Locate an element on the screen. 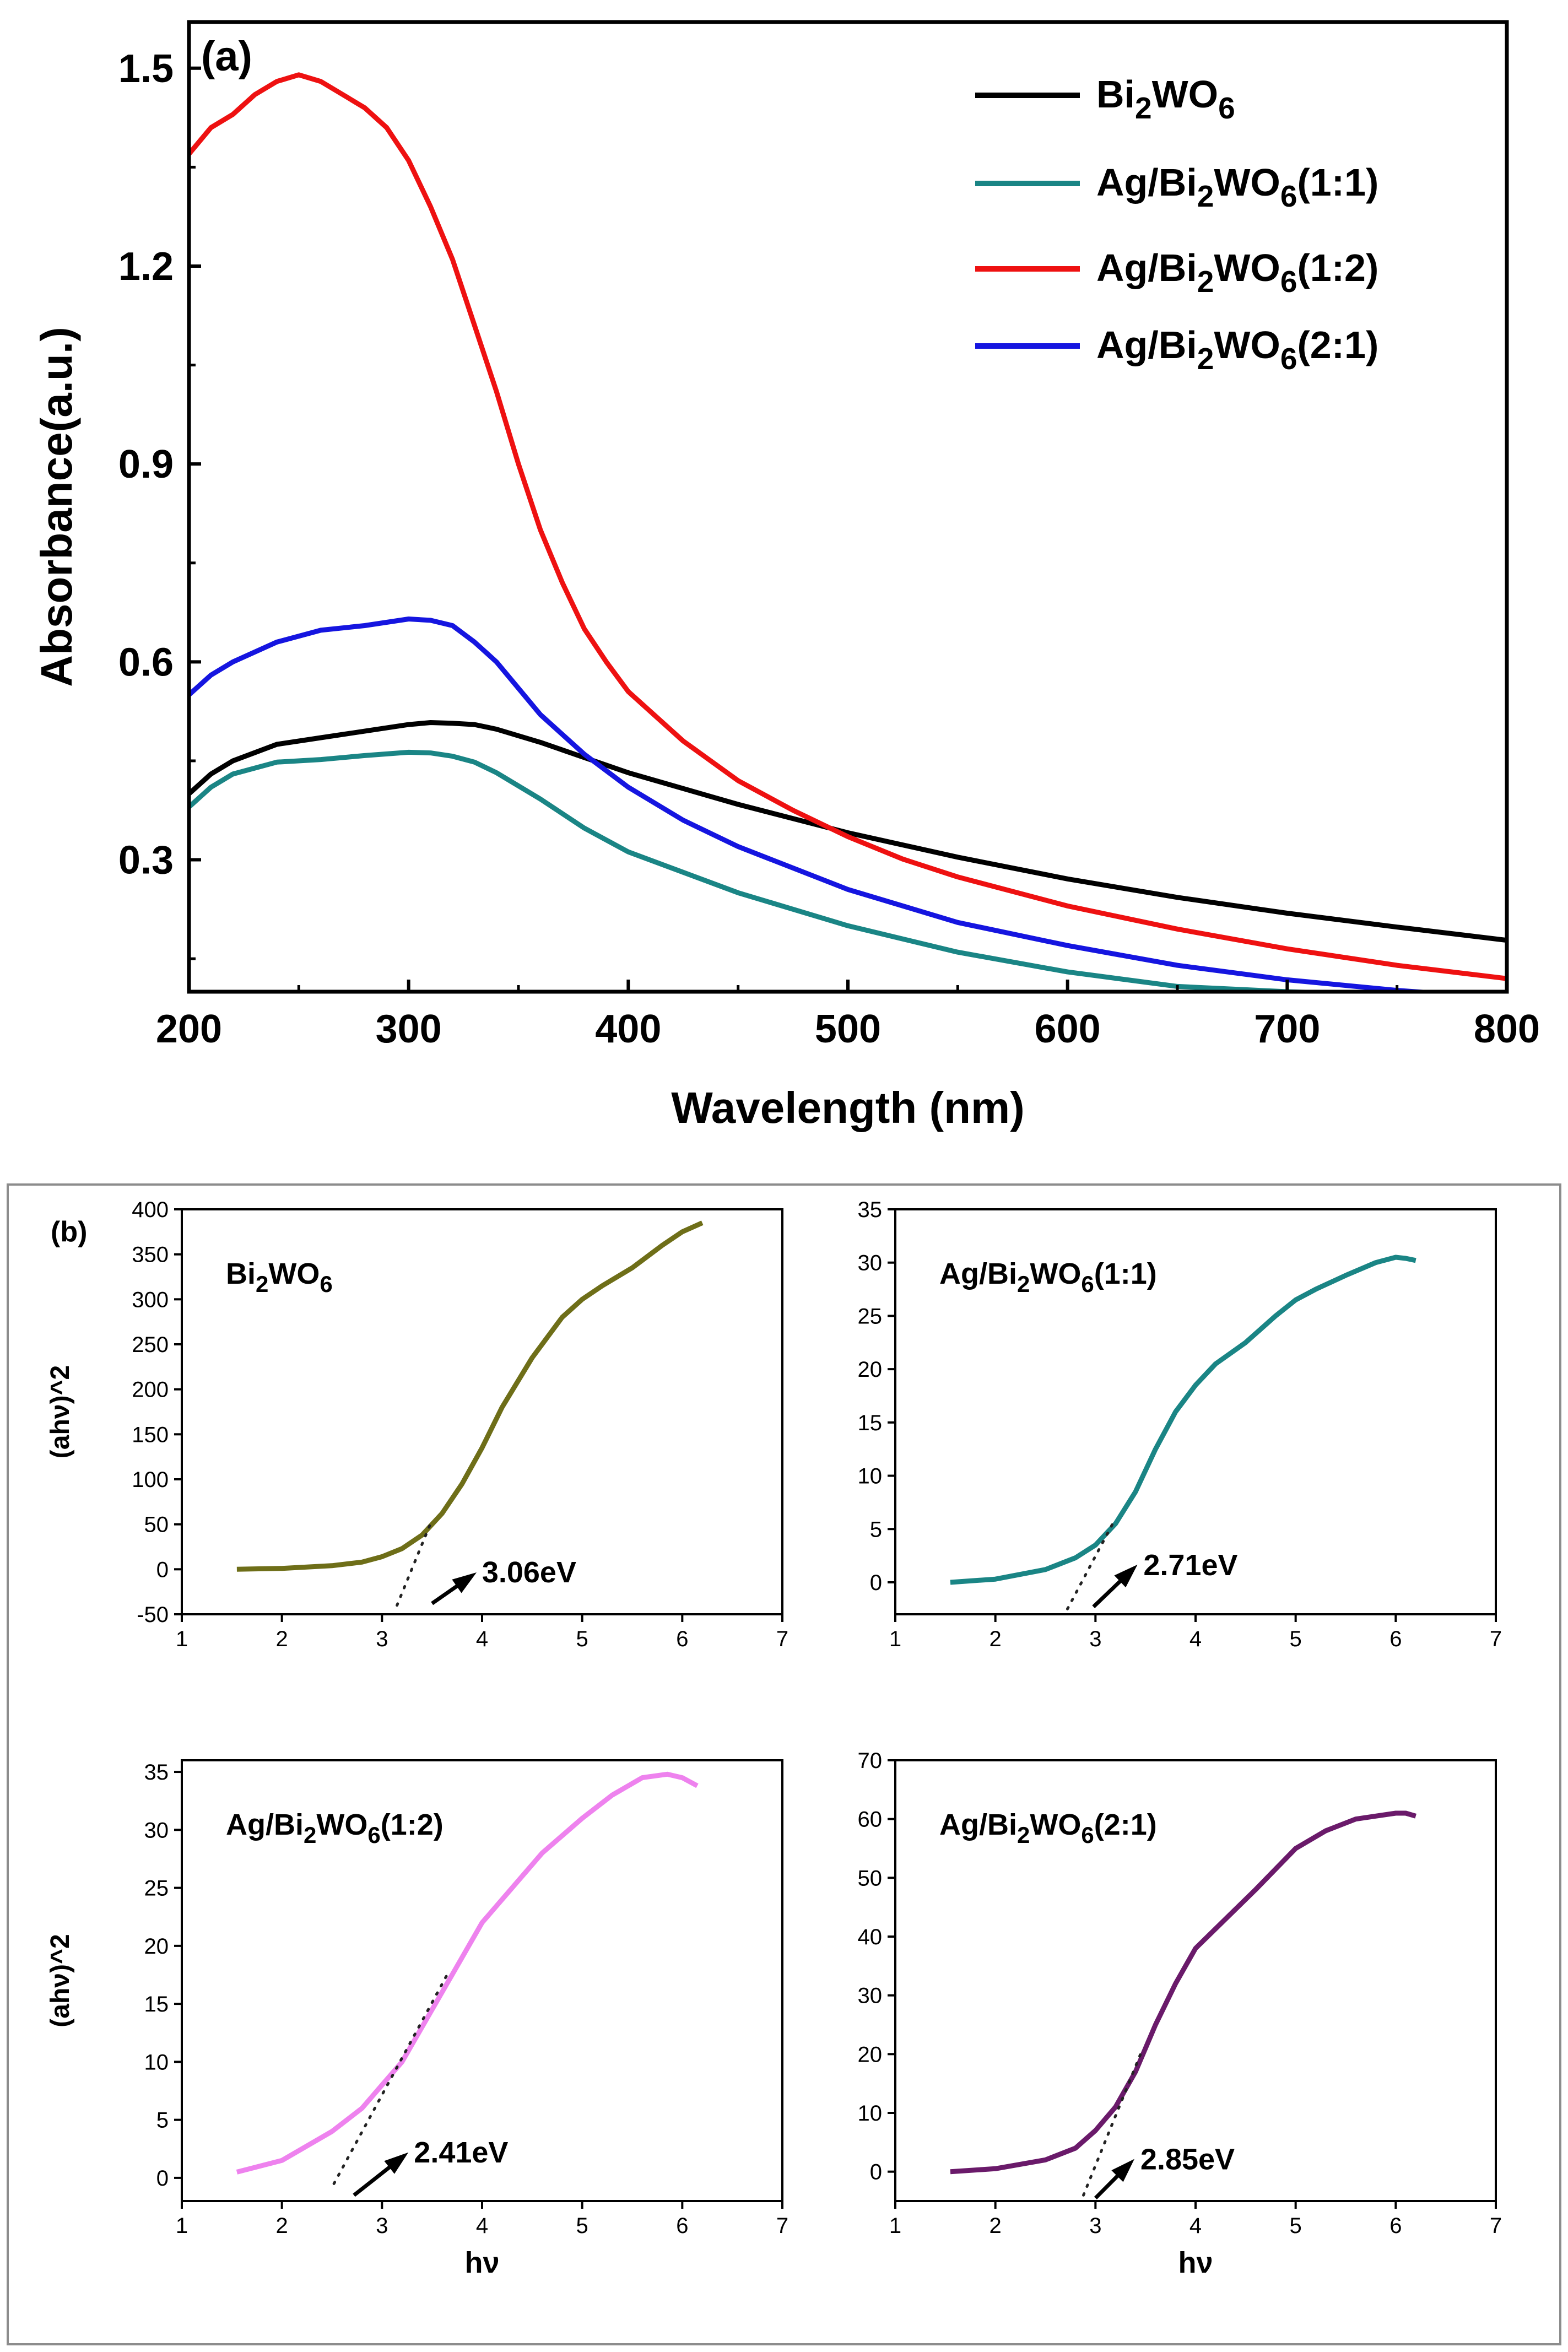 Image resolution: width=1568 pixels, height=2352 pixels. subplot-title: Bi2WO6 is located at coordinates (280, 1277).